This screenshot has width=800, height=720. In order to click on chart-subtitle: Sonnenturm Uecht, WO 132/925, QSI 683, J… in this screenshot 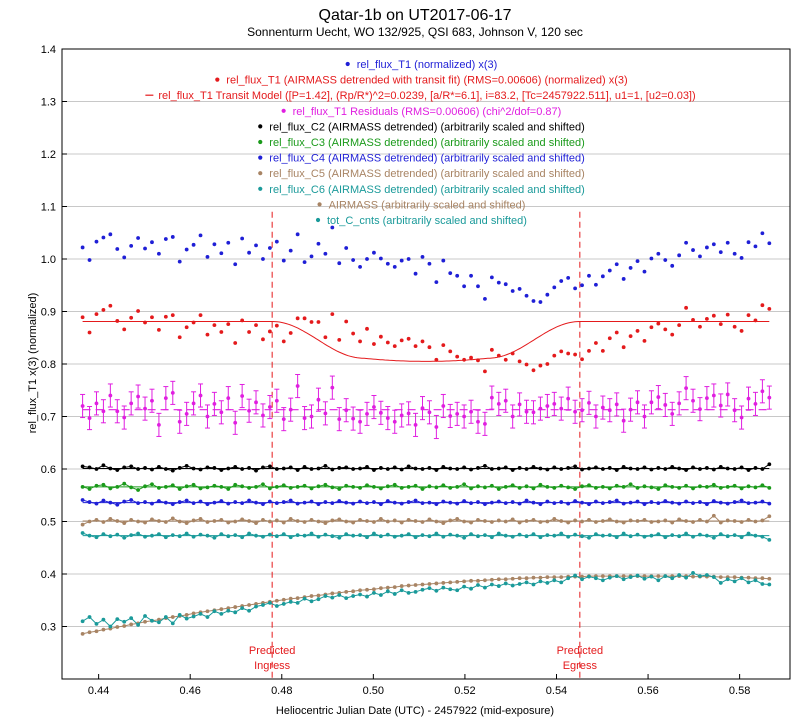, I will do `click(415, 32)`.